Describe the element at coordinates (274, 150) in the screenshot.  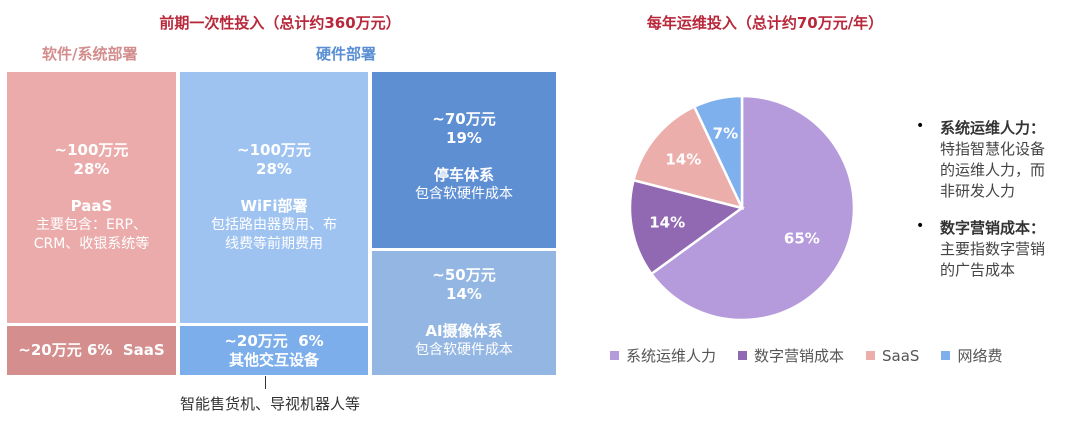
I see `wifi-amount: ~100万元` at that location.